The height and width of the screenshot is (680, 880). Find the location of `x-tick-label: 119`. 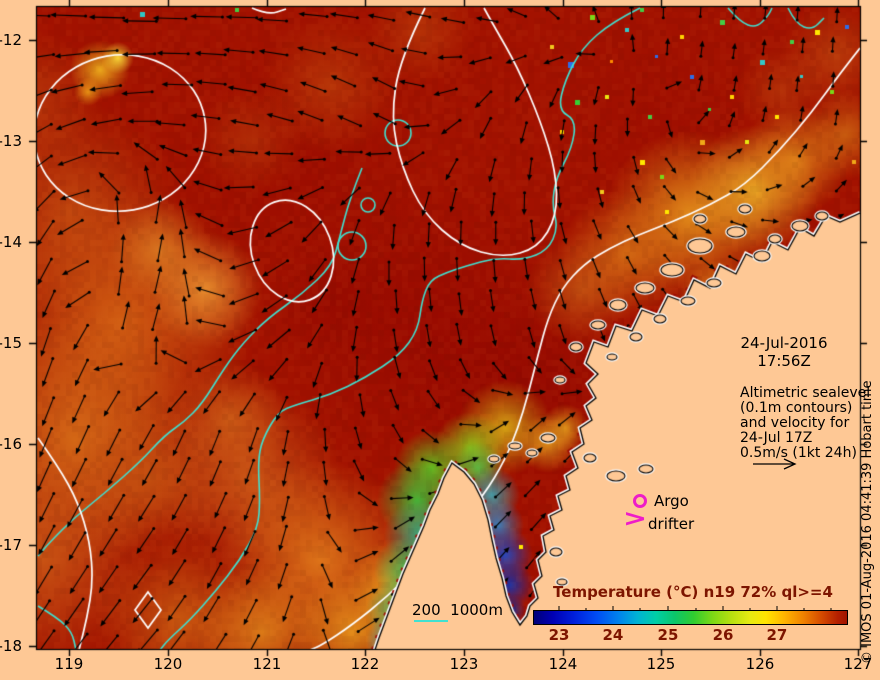

x-tick-label: 119 is located at coordinates (69, 664).